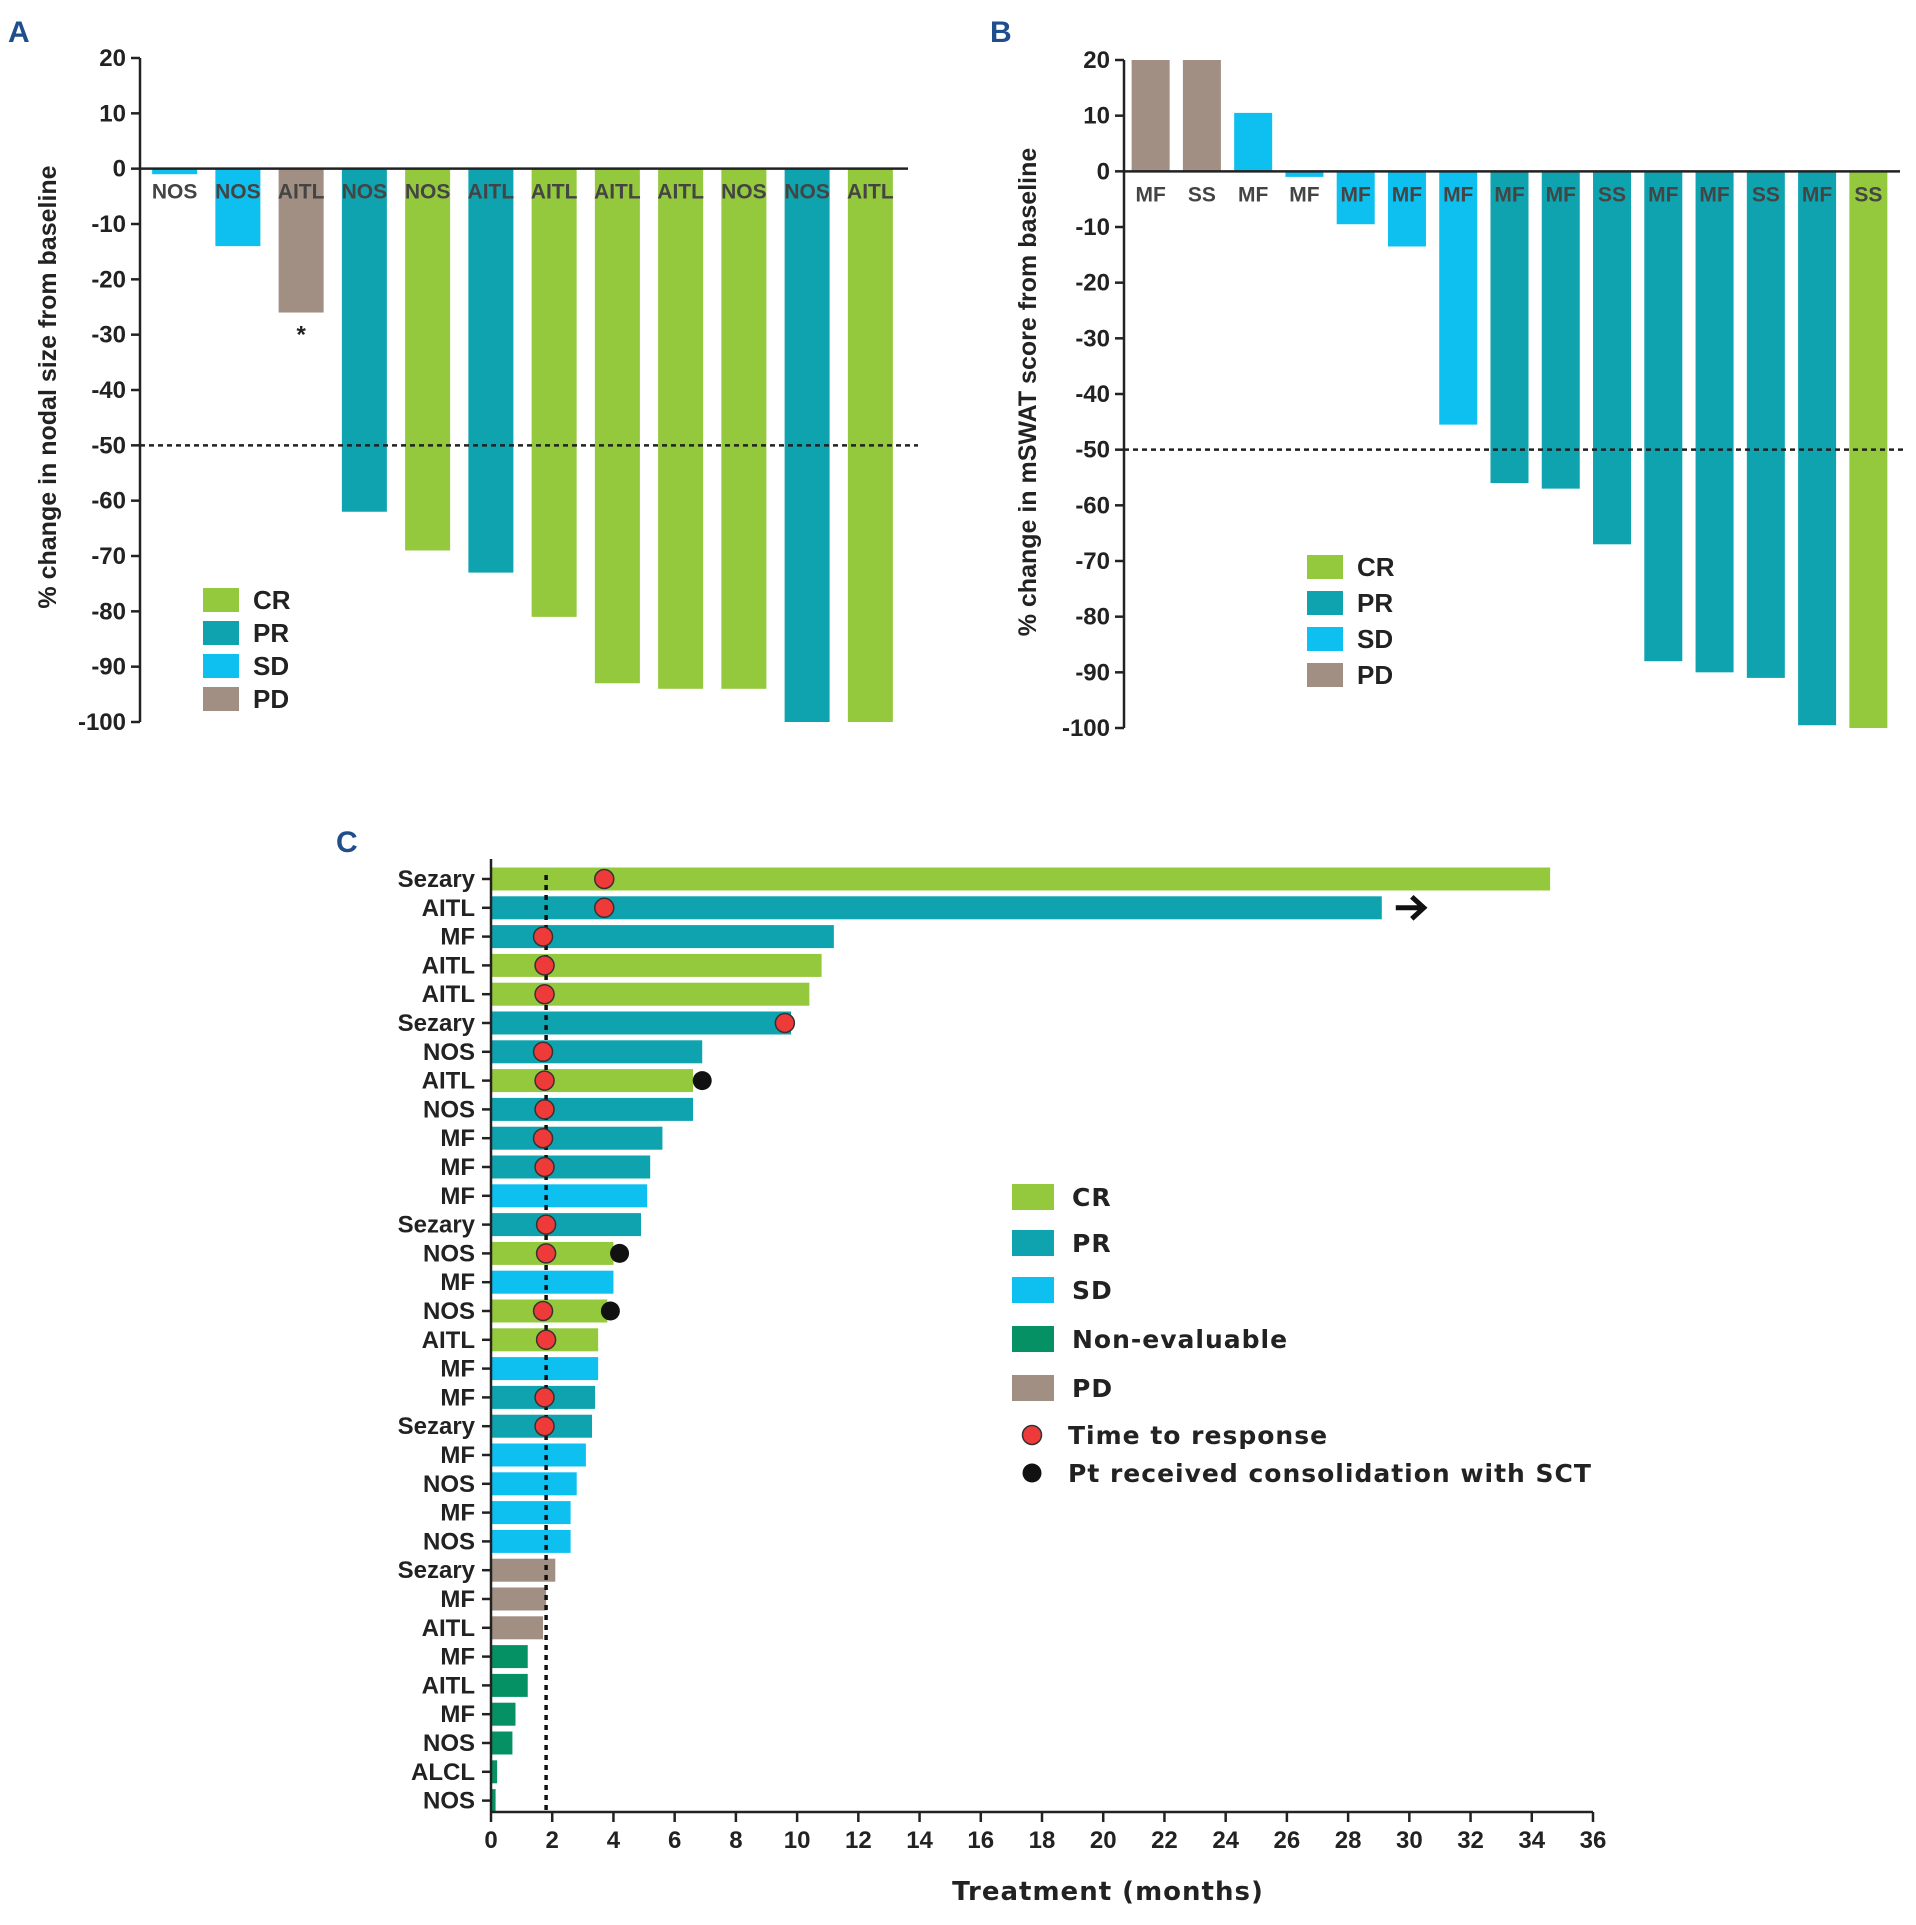 This screenshot has width=1916, height=1925. Describe the element at coordinates (1103, 171) in the screenshot. I see `y-tick-label: 0` at that location.